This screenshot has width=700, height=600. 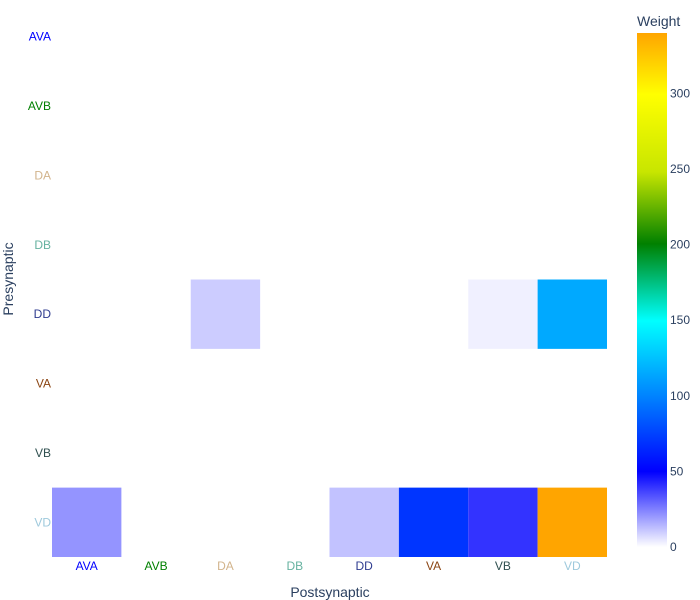 I want to click on y-tick-label: DA, so click(x=42, y=175).